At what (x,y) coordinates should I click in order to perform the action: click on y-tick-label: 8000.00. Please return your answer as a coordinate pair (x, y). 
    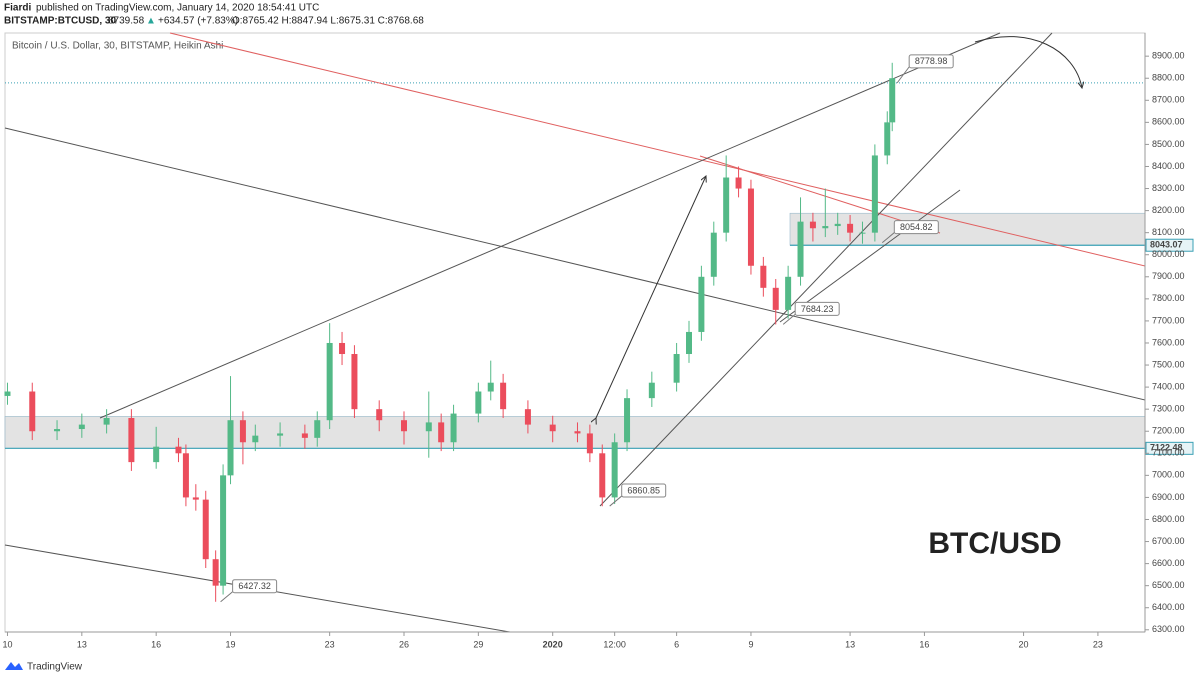
    Looking at the image, I should click on (1168, 254).